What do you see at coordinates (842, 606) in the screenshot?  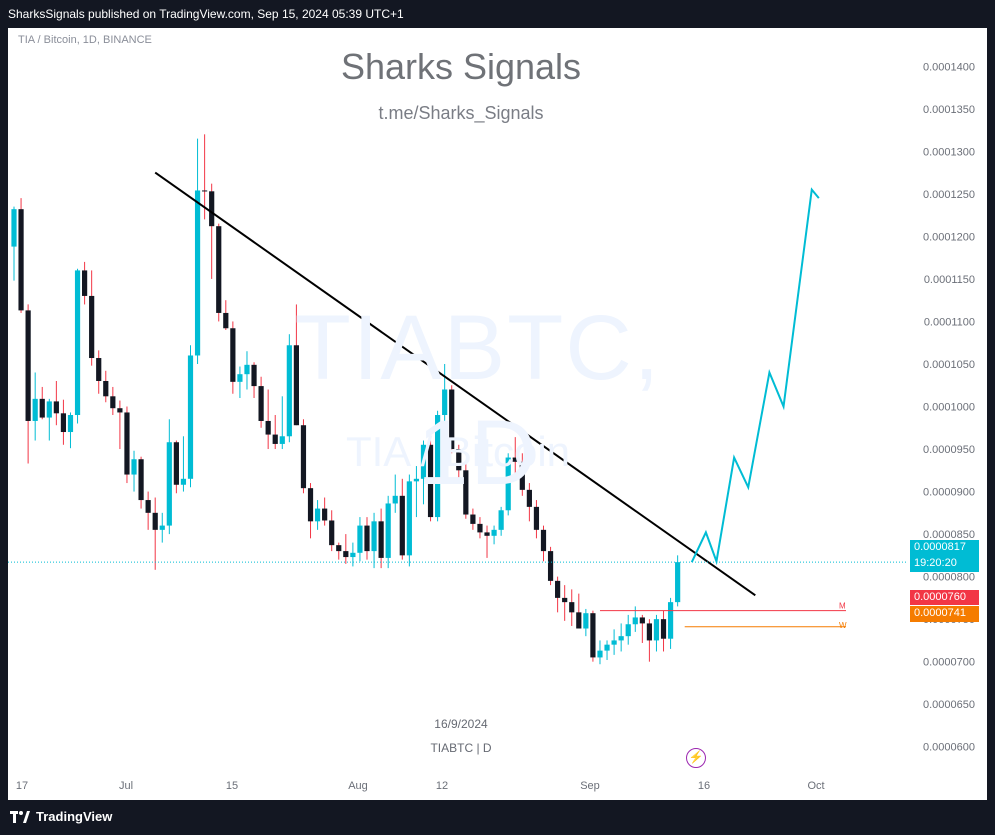 I see `m-marker: M` at bounding box center [842, 606].